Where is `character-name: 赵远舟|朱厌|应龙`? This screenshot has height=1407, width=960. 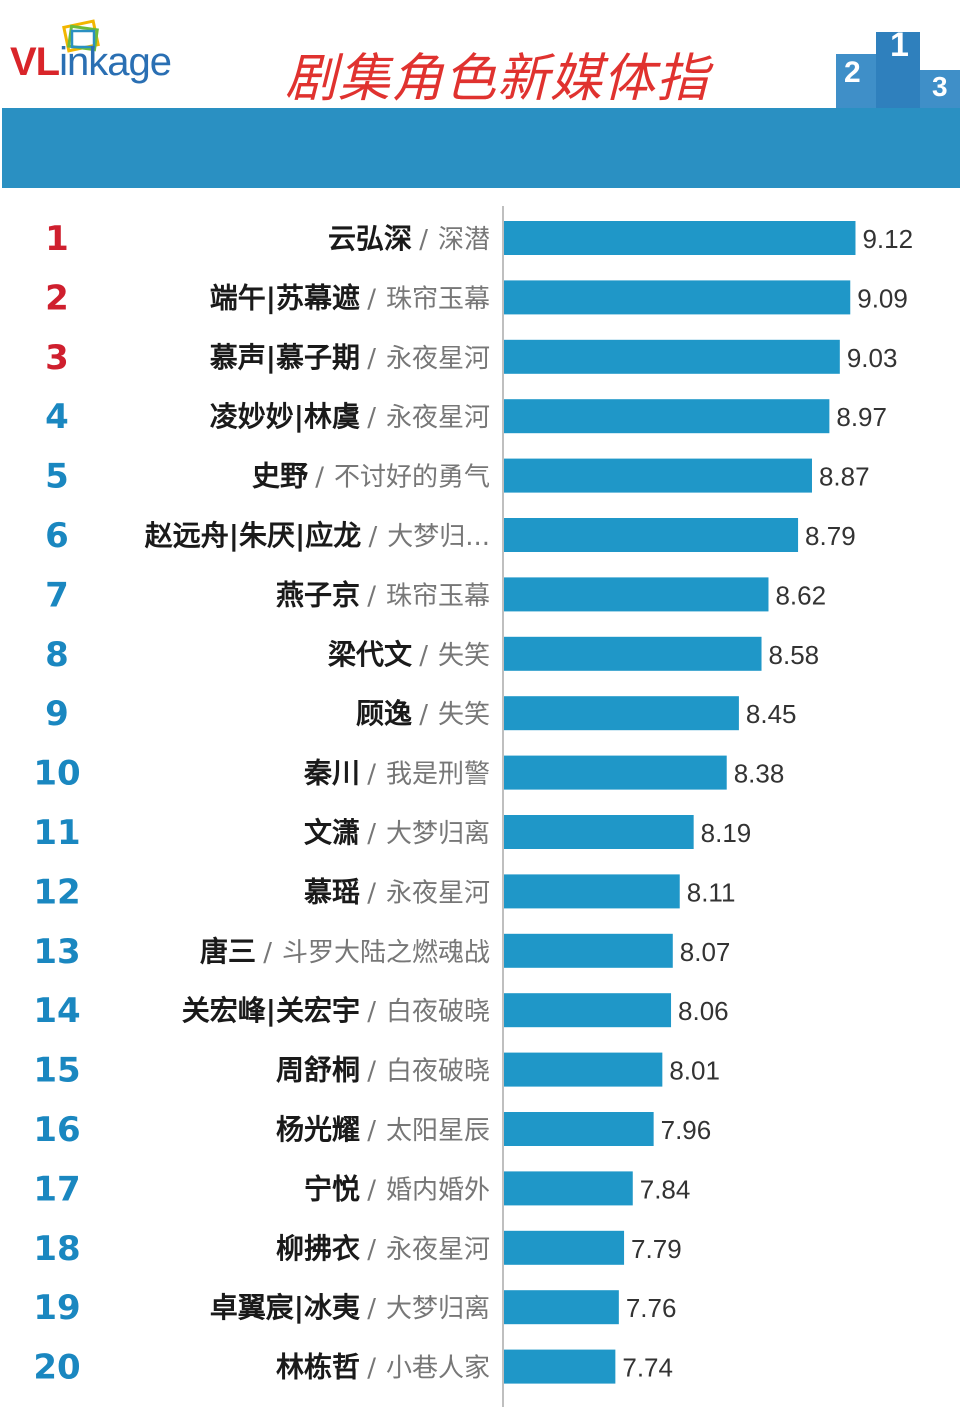 character-name: 赵远舟|朱厌|应龙 is located at coordinates (252, 535).